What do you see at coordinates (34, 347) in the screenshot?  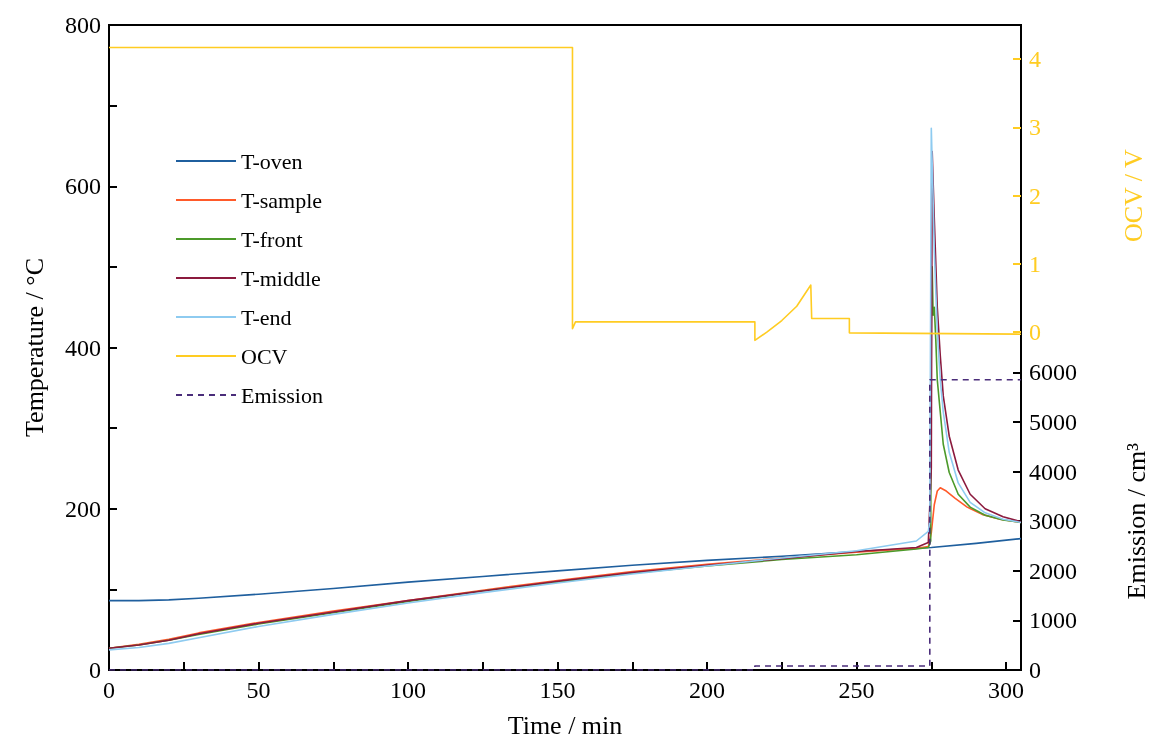 I see `y-axis-title: Temperature / °C` at bounding box center [34, 347].